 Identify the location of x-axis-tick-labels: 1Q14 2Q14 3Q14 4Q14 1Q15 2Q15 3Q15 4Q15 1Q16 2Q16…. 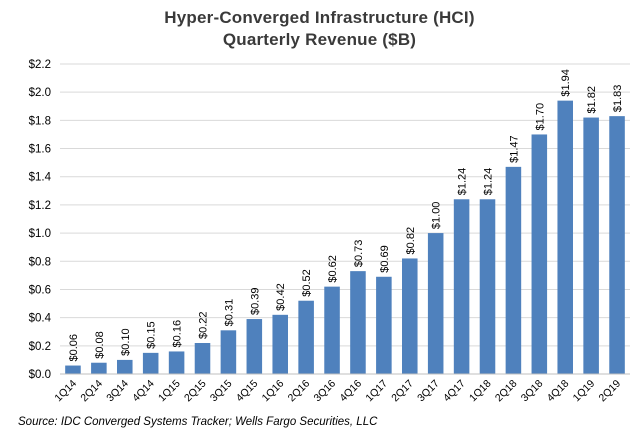
(337, 391).